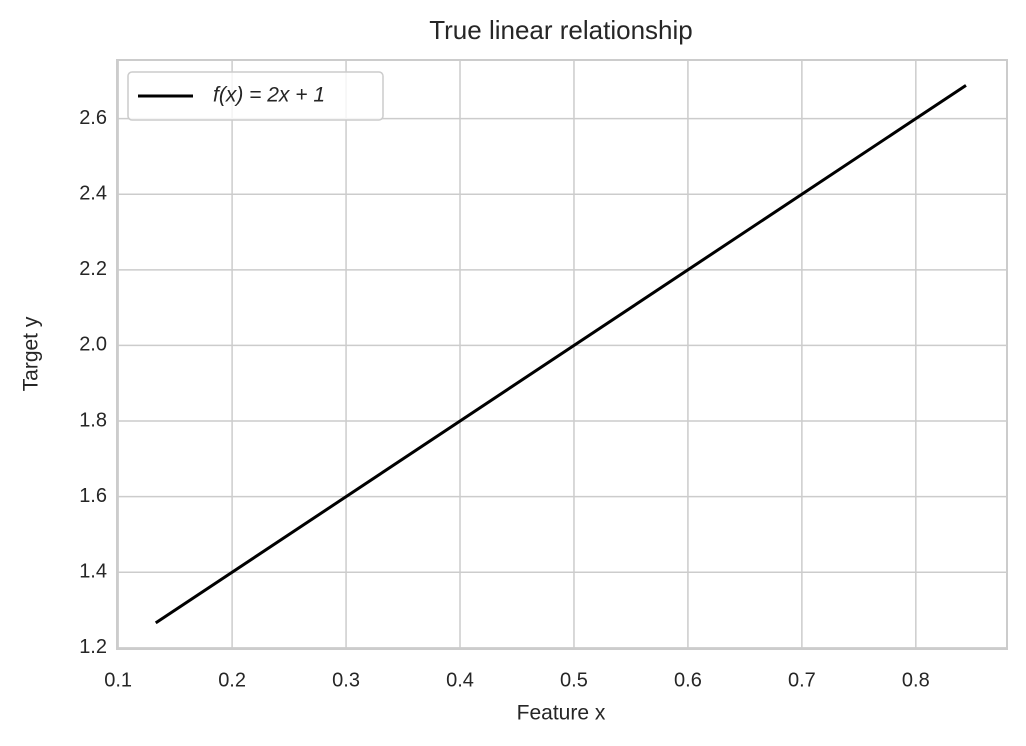 The image size is (1026, 746). I want to click on x-tick-label: 0.5, so click(574, 680).